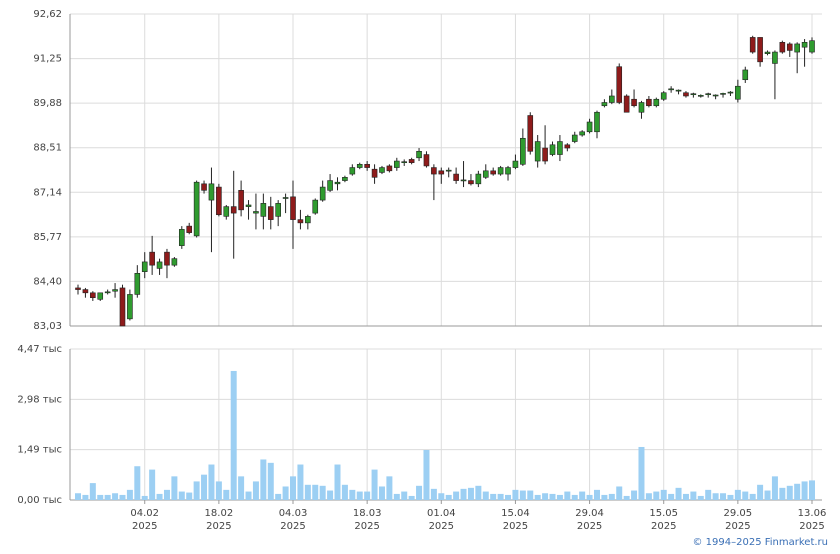  I want to click on y-tick-label: 85,77, so click(47, 237).